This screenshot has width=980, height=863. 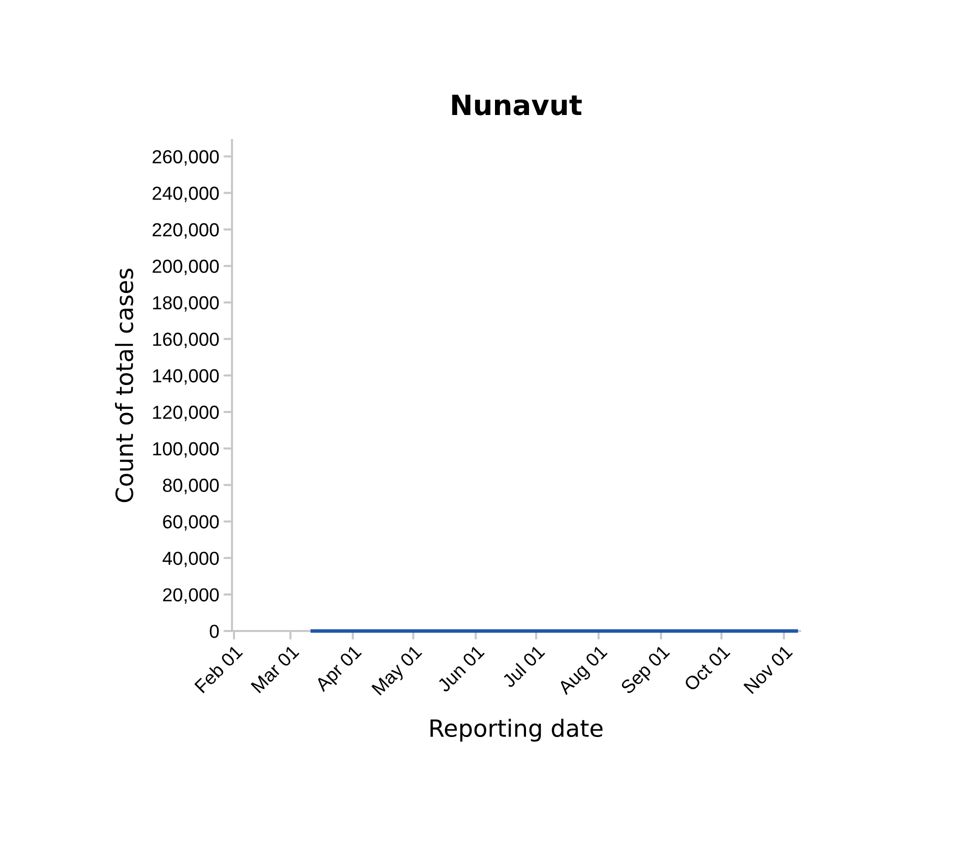 I want to click on y-tick-label: 240,000, so click(x=185, y=194).